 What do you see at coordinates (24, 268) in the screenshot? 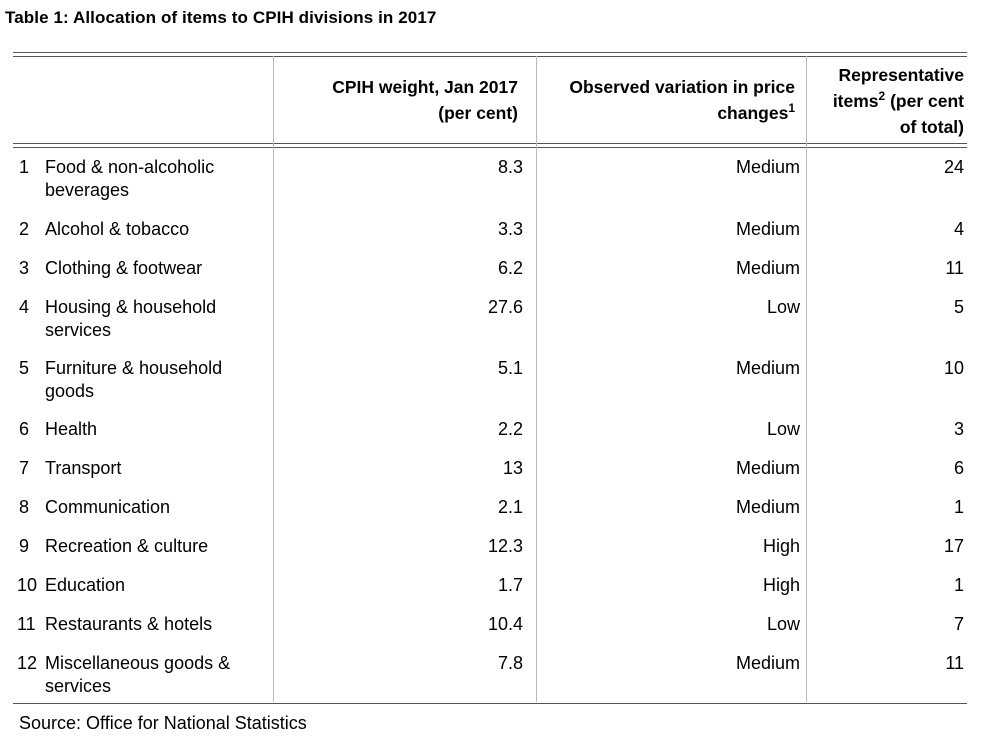
I see `division-number: 3` at bounding box center [24, 268].